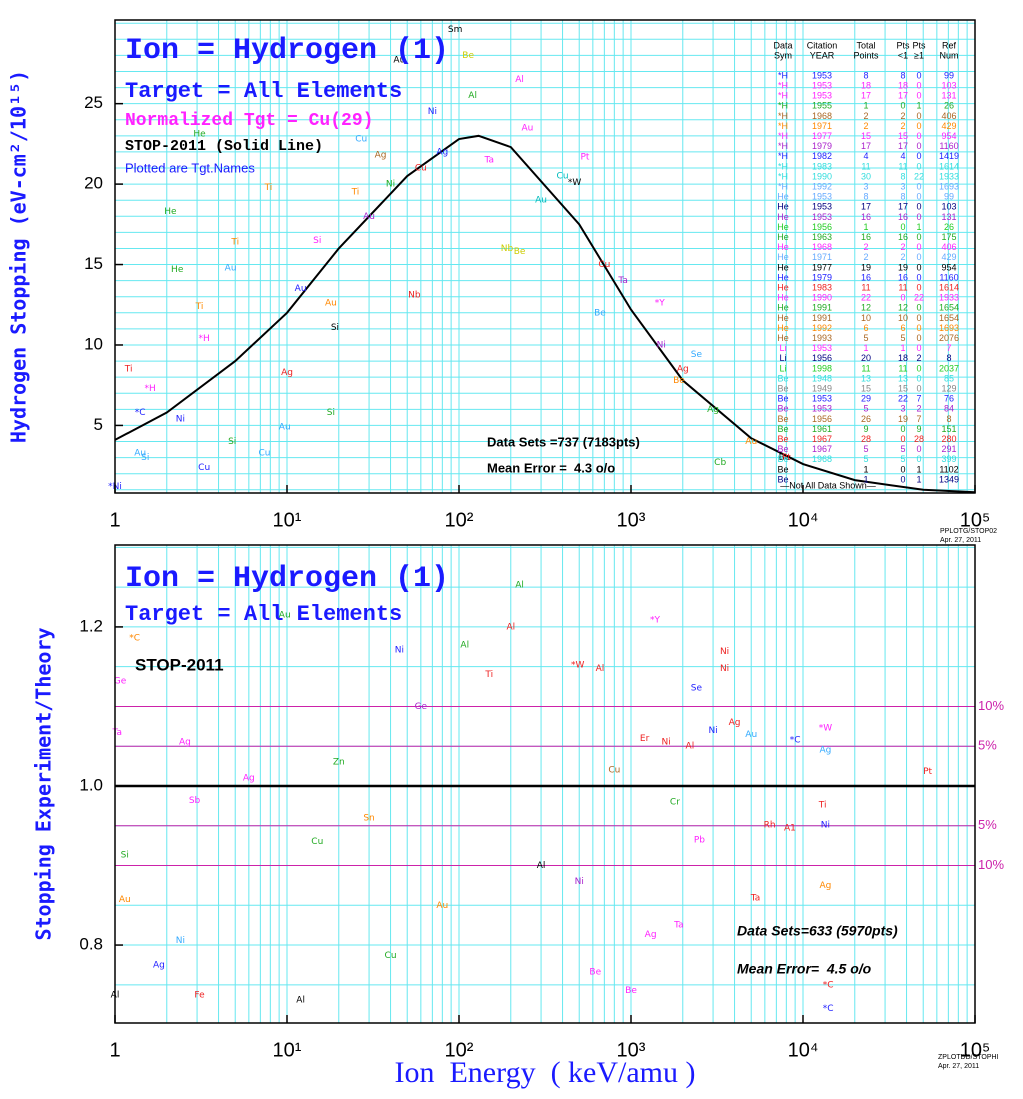 The width and height of the screenshot is (1023, 1099). Describe the element at coordinates (902, 328) in the screenshot. I see `table-cell: 6` at that location.